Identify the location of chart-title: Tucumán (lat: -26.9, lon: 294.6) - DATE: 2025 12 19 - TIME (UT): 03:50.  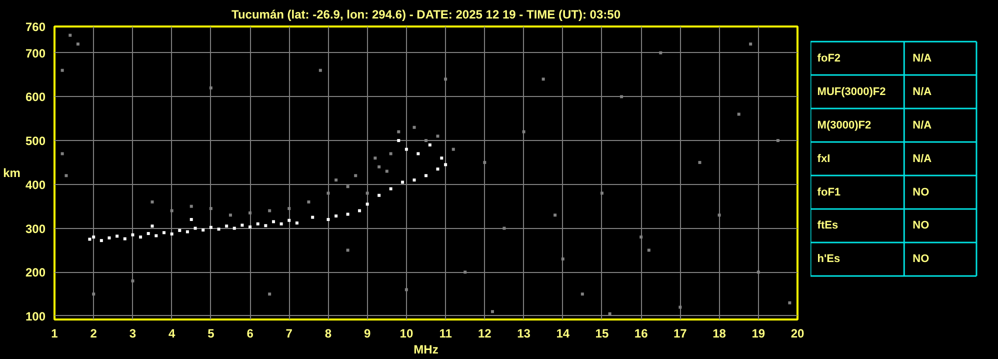
(426, 15).